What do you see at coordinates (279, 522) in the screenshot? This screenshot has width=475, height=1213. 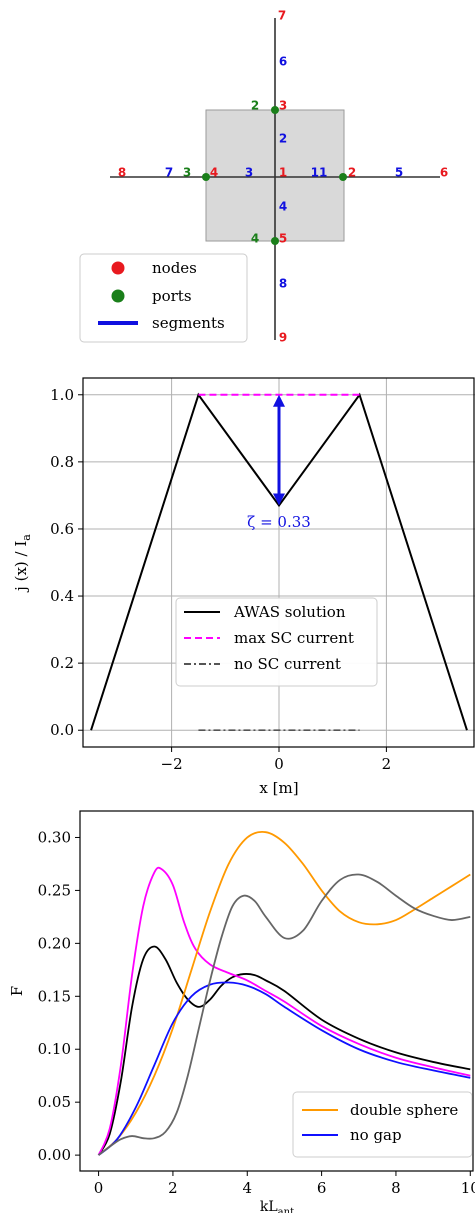 I see `zeta-annotation: ζ = 0.33` at bounding box center [279, 522].